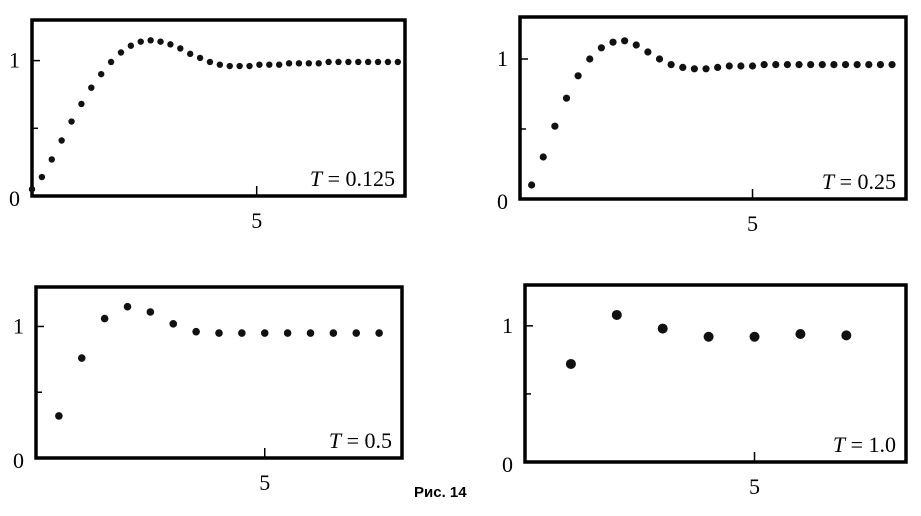 The height and width of the screenshot is (516, 921). I want to click on plot-frame, so click(219, 372).